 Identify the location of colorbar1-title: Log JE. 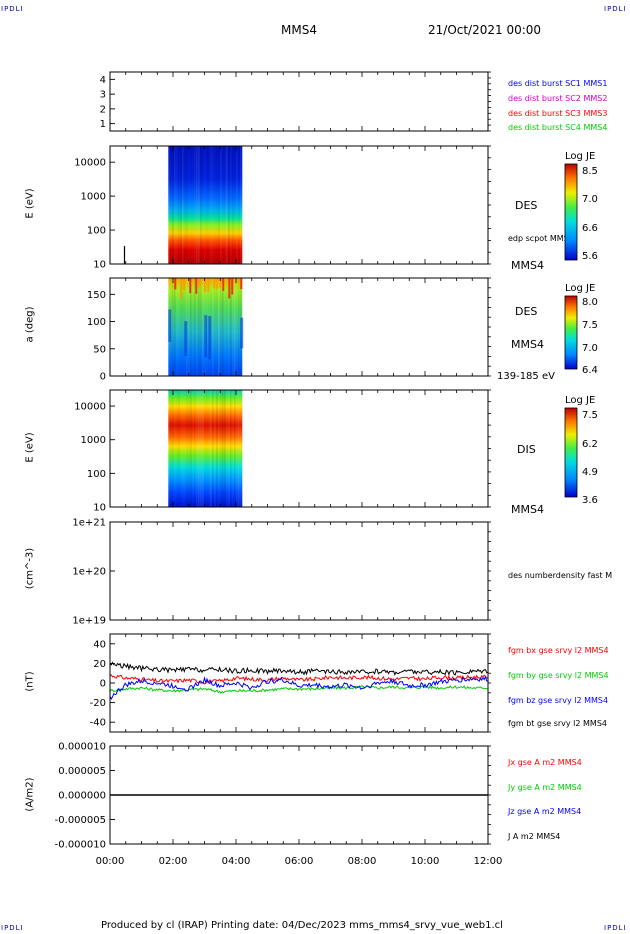
(580, 156).